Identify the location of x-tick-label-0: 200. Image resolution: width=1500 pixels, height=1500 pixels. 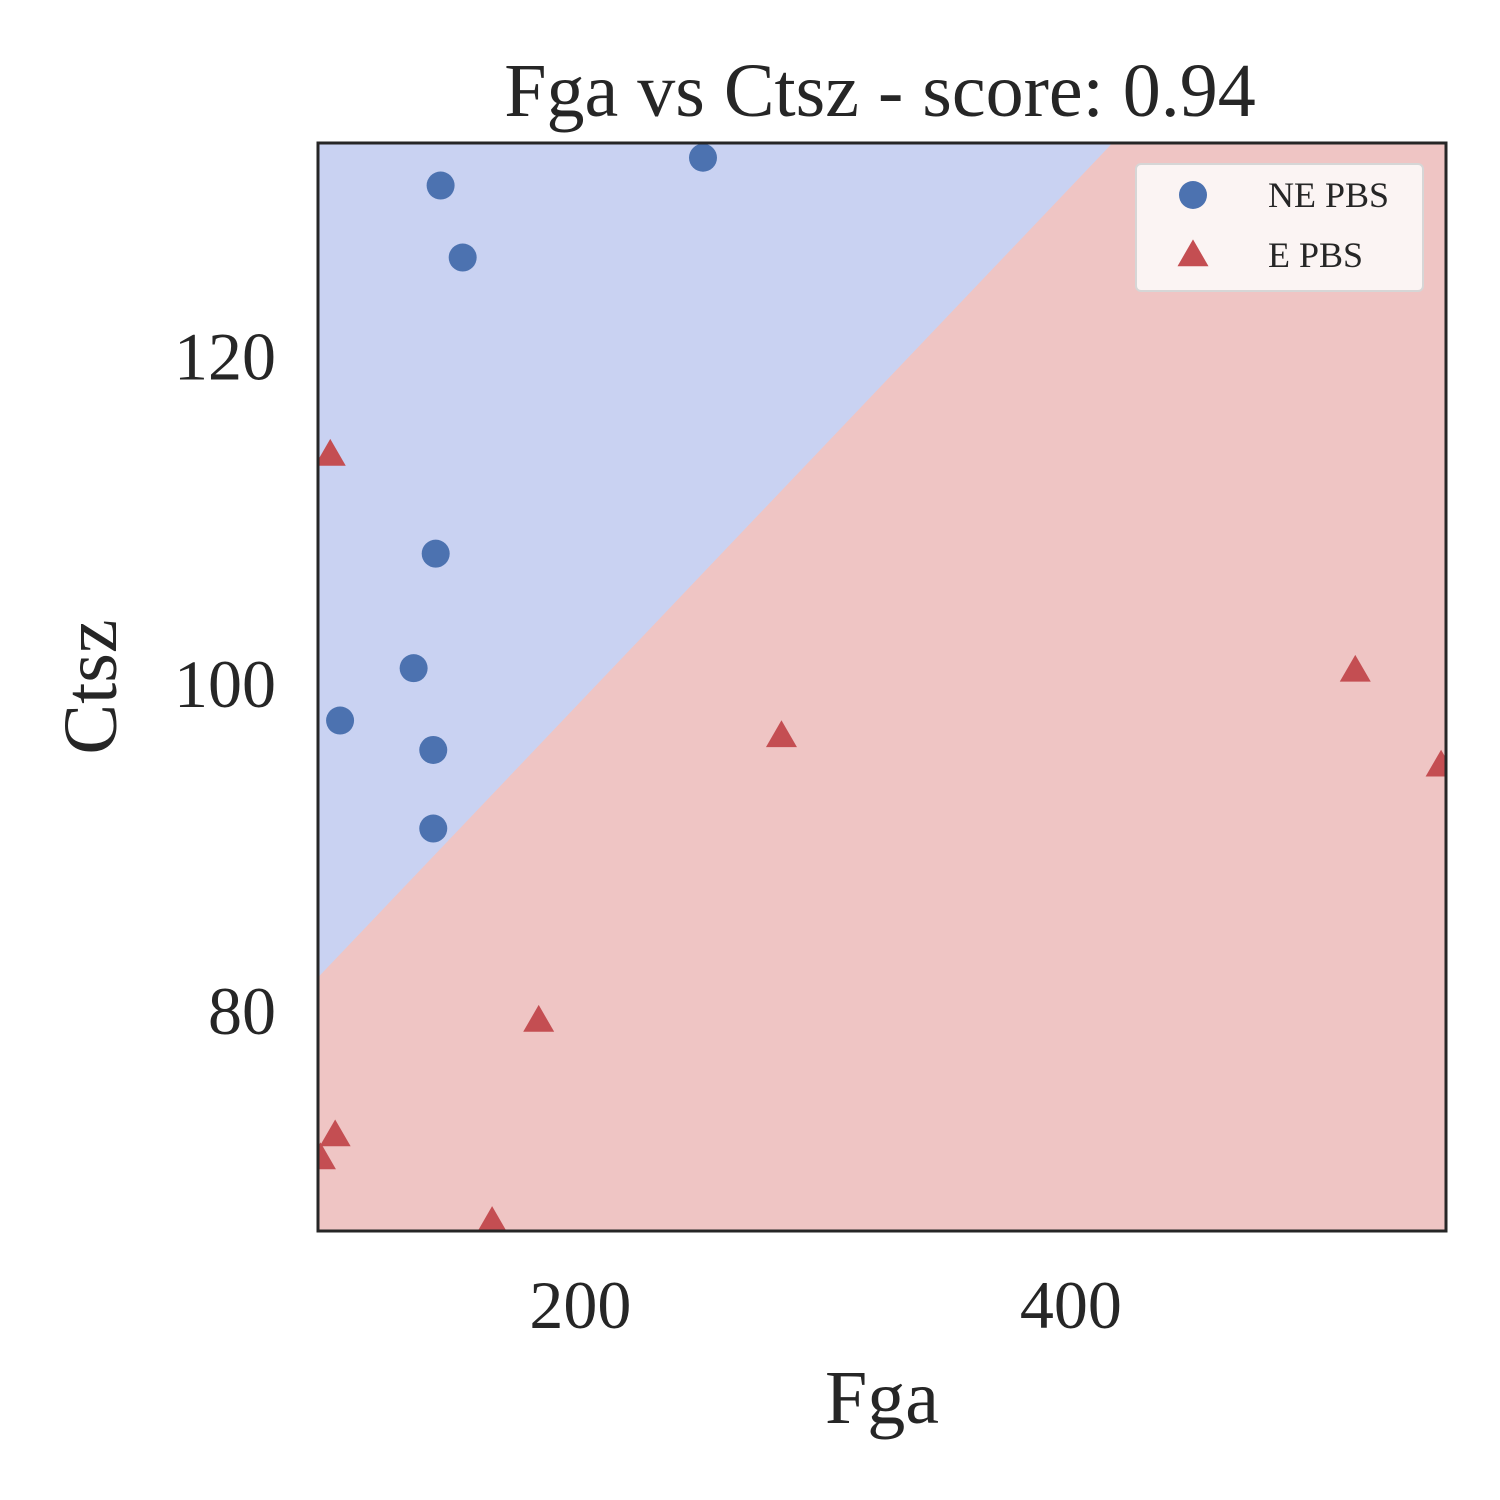
(580, 1305).